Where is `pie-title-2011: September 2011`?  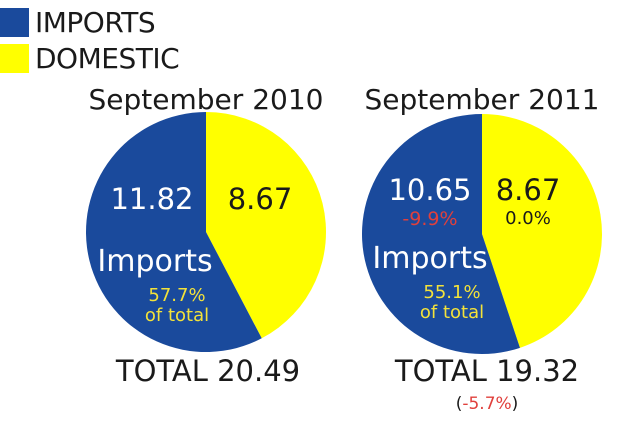 pie-title-2011: September 2011 is located at coordinates (482, 99).